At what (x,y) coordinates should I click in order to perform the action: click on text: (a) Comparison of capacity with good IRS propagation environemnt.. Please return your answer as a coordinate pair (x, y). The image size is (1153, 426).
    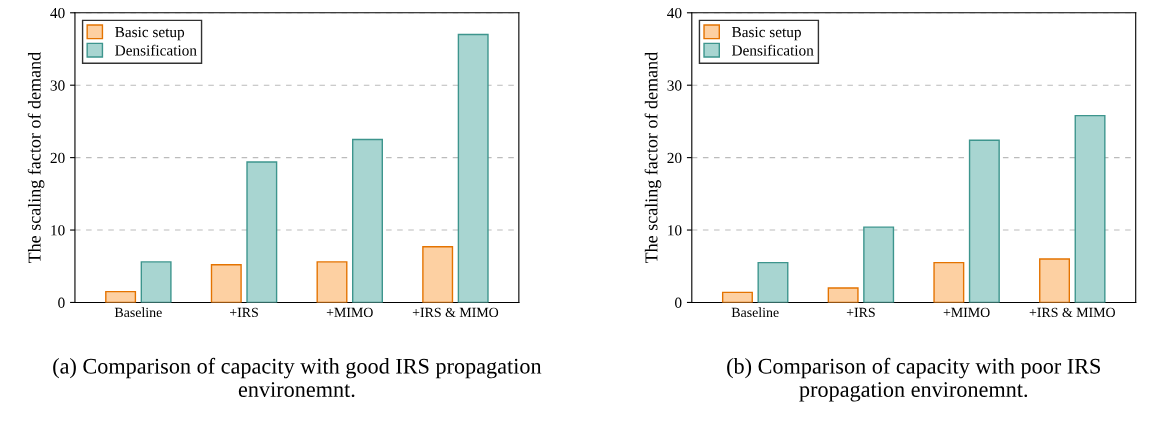
    Looking at the image, I should click on (297, 377).